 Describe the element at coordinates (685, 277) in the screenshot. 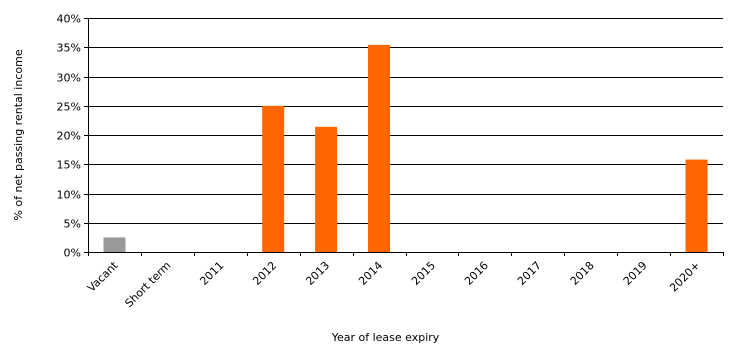

I see `x-tick-label: 2020+` at that location.